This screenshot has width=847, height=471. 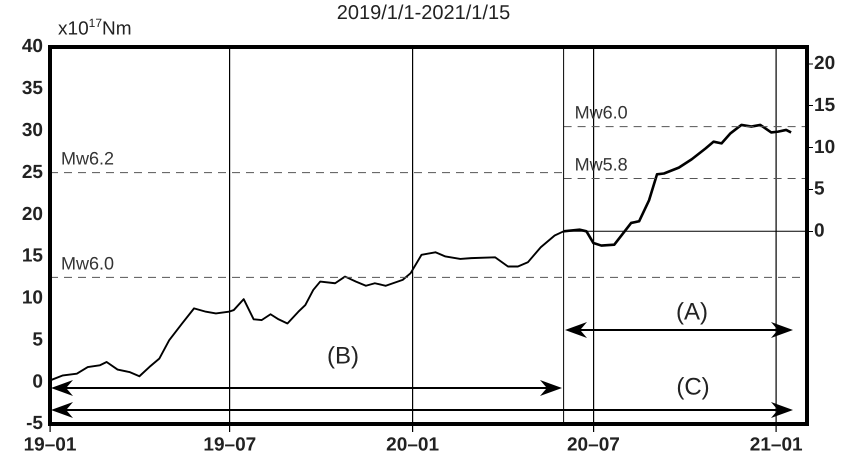 I want to click on ref-line-label: Mw6.0, so click(x=87, y=263).